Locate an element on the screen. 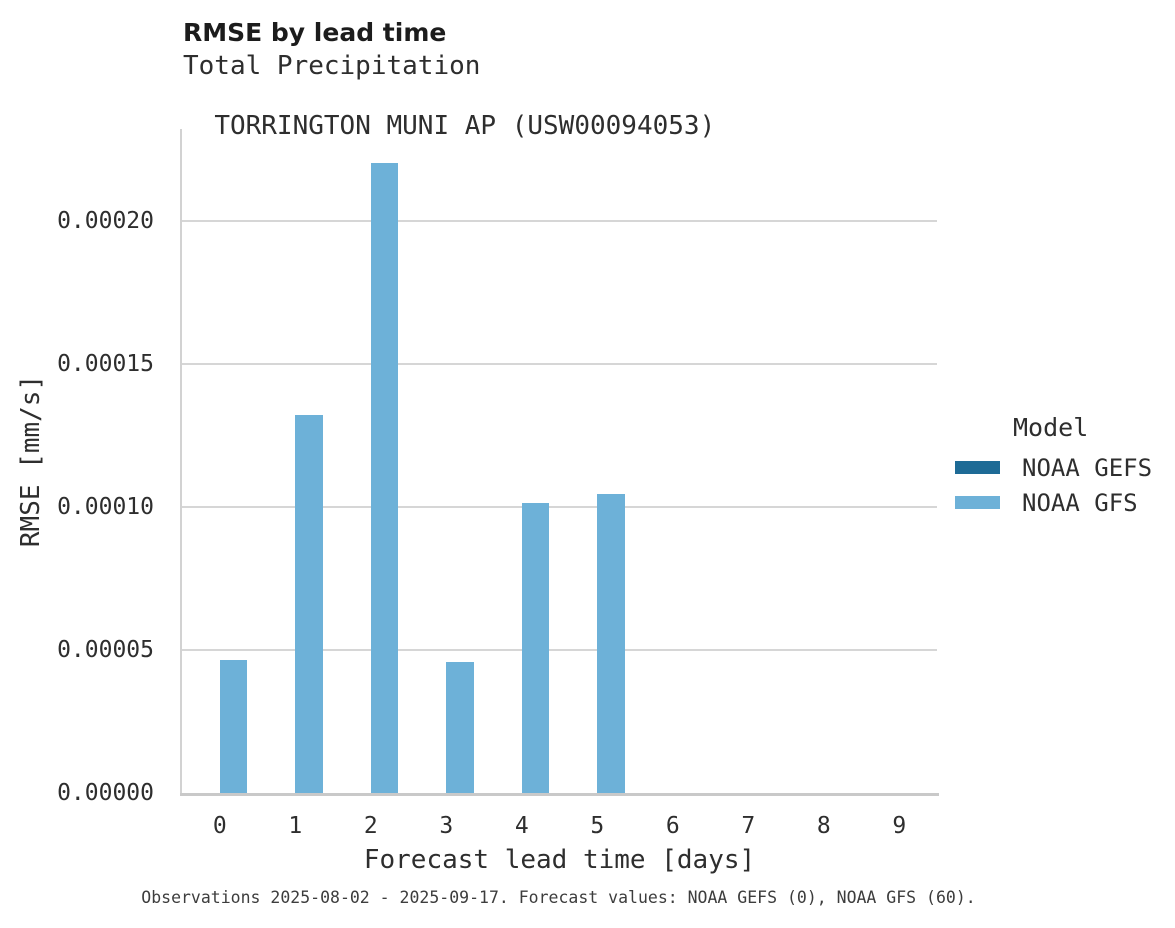 This screenshot has width=1175, height=928. legend-entry-noaa-gefs: NOAA GEFS is located at coordinates (1062, 467).